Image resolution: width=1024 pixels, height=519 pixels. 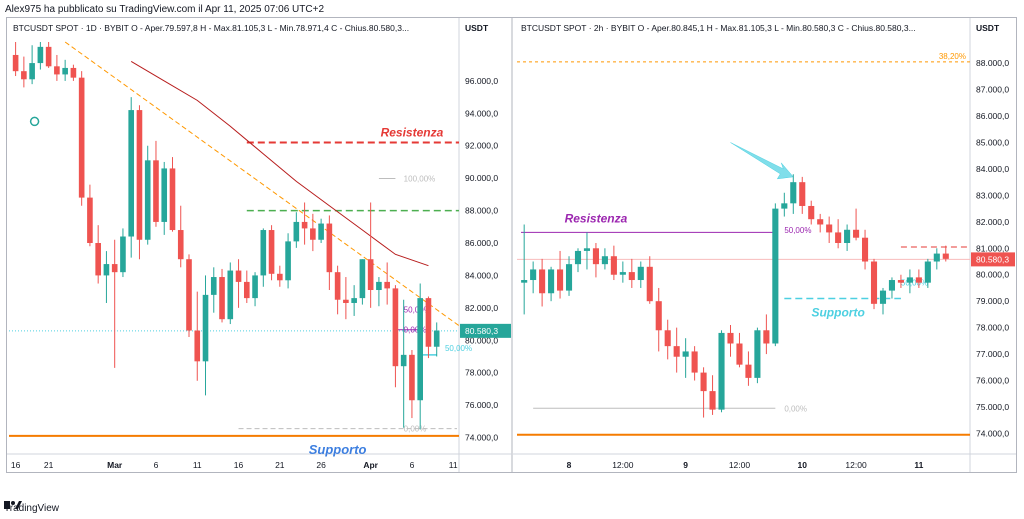 What do you see at coordinates (115, 465) in the screenshot?
I see `panel-1-x-tick-label: Mar` at bounding box center [115, 465].